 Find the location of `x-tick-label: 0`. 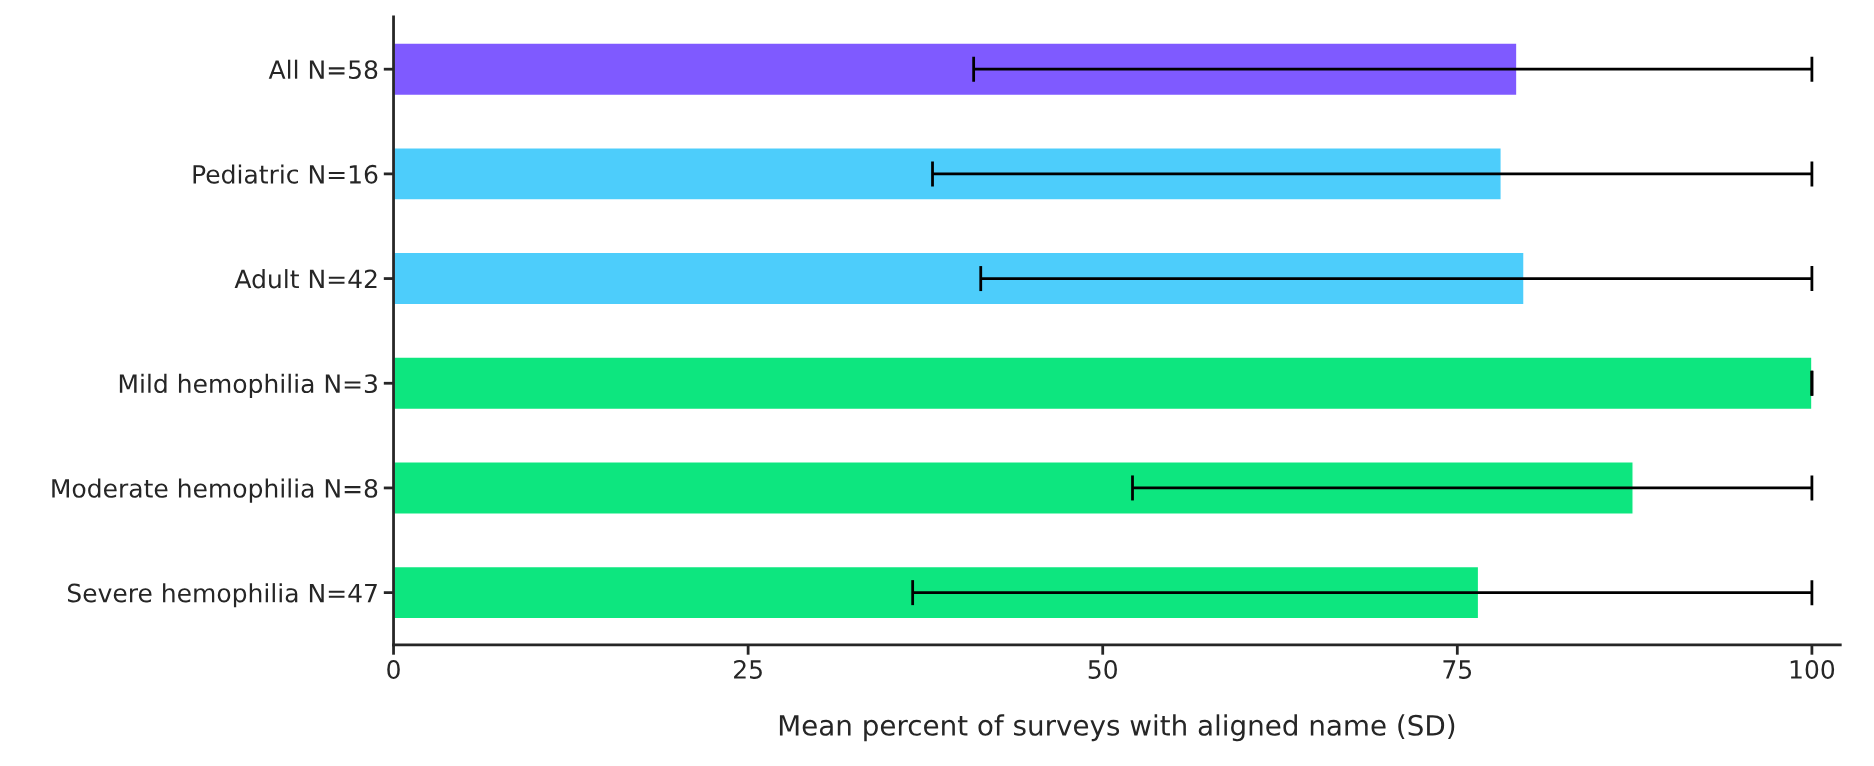

x-tick-label: 0 is located at coordinates (393, 669).